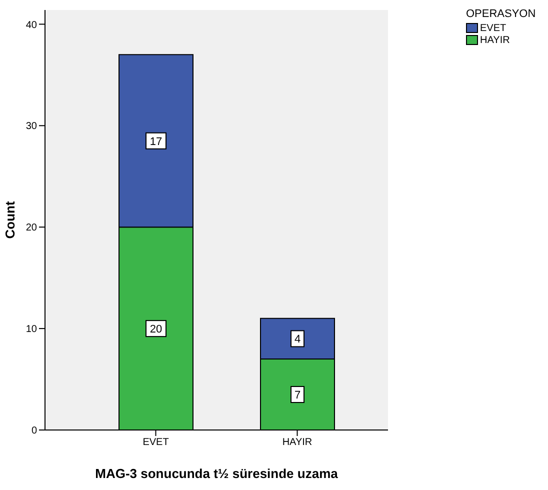  What do you see at coordinates (501, 14) in the screenshot?
I see `legend-title: OPERASYON` at bounding box center [501, 14].